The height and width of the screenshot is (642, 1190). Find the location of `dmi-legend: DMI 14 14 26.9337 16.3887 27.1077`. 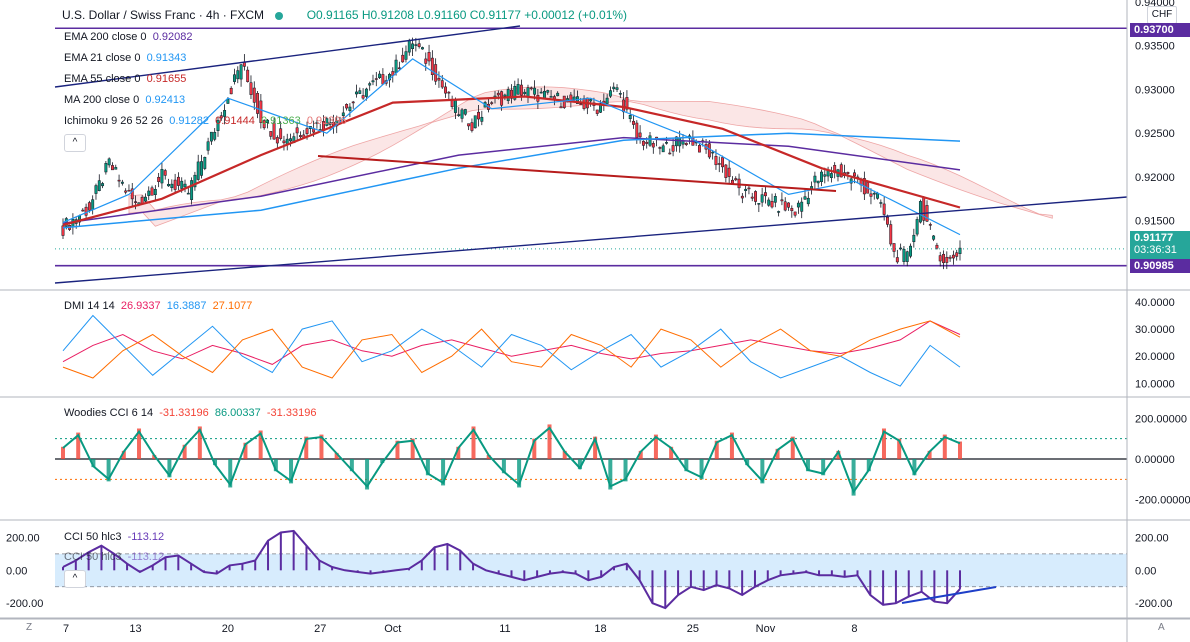

dmi-legend: DMI 14 14 26.9337 16.3887 27.1077 is located at coordinates (158, 306).